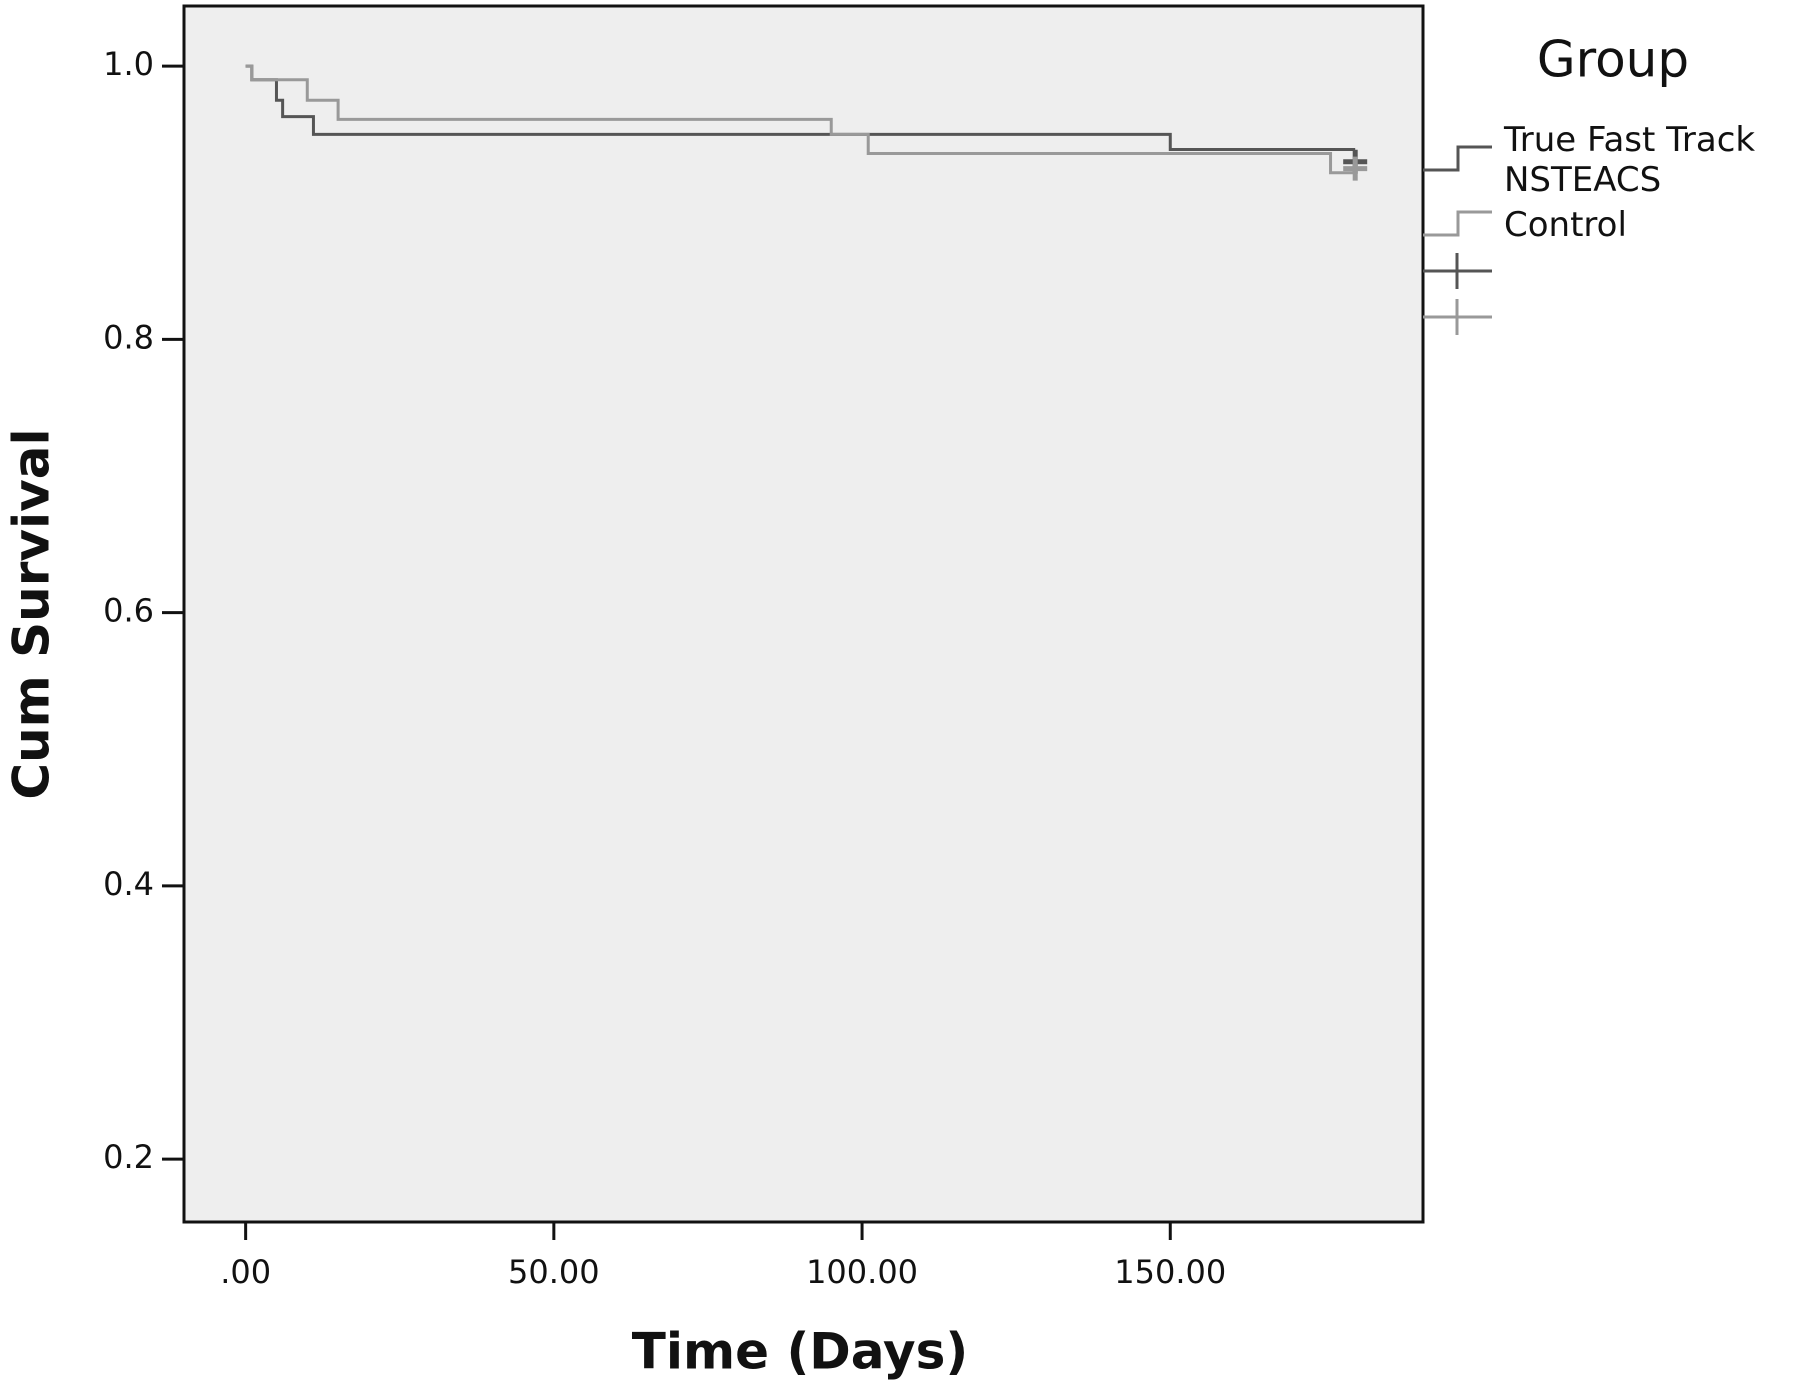  Describe the element at coordinates (554, 1272) in the screenshot. I see `x-tick-label: 50.00` at that location.